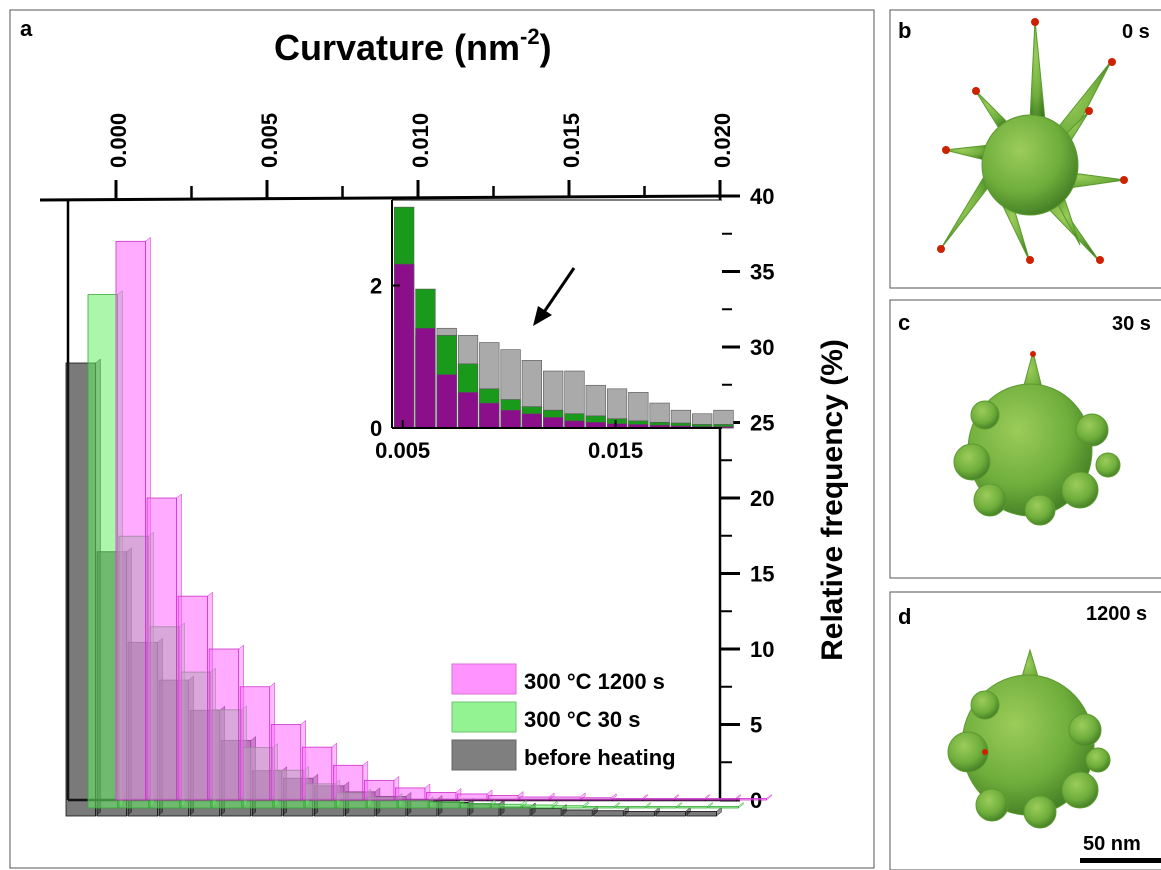 This screenshot has height=870, width=1161. Describe the element at coordinates (380, 198) in the screenshot. I see `top-axis-line` at that location.